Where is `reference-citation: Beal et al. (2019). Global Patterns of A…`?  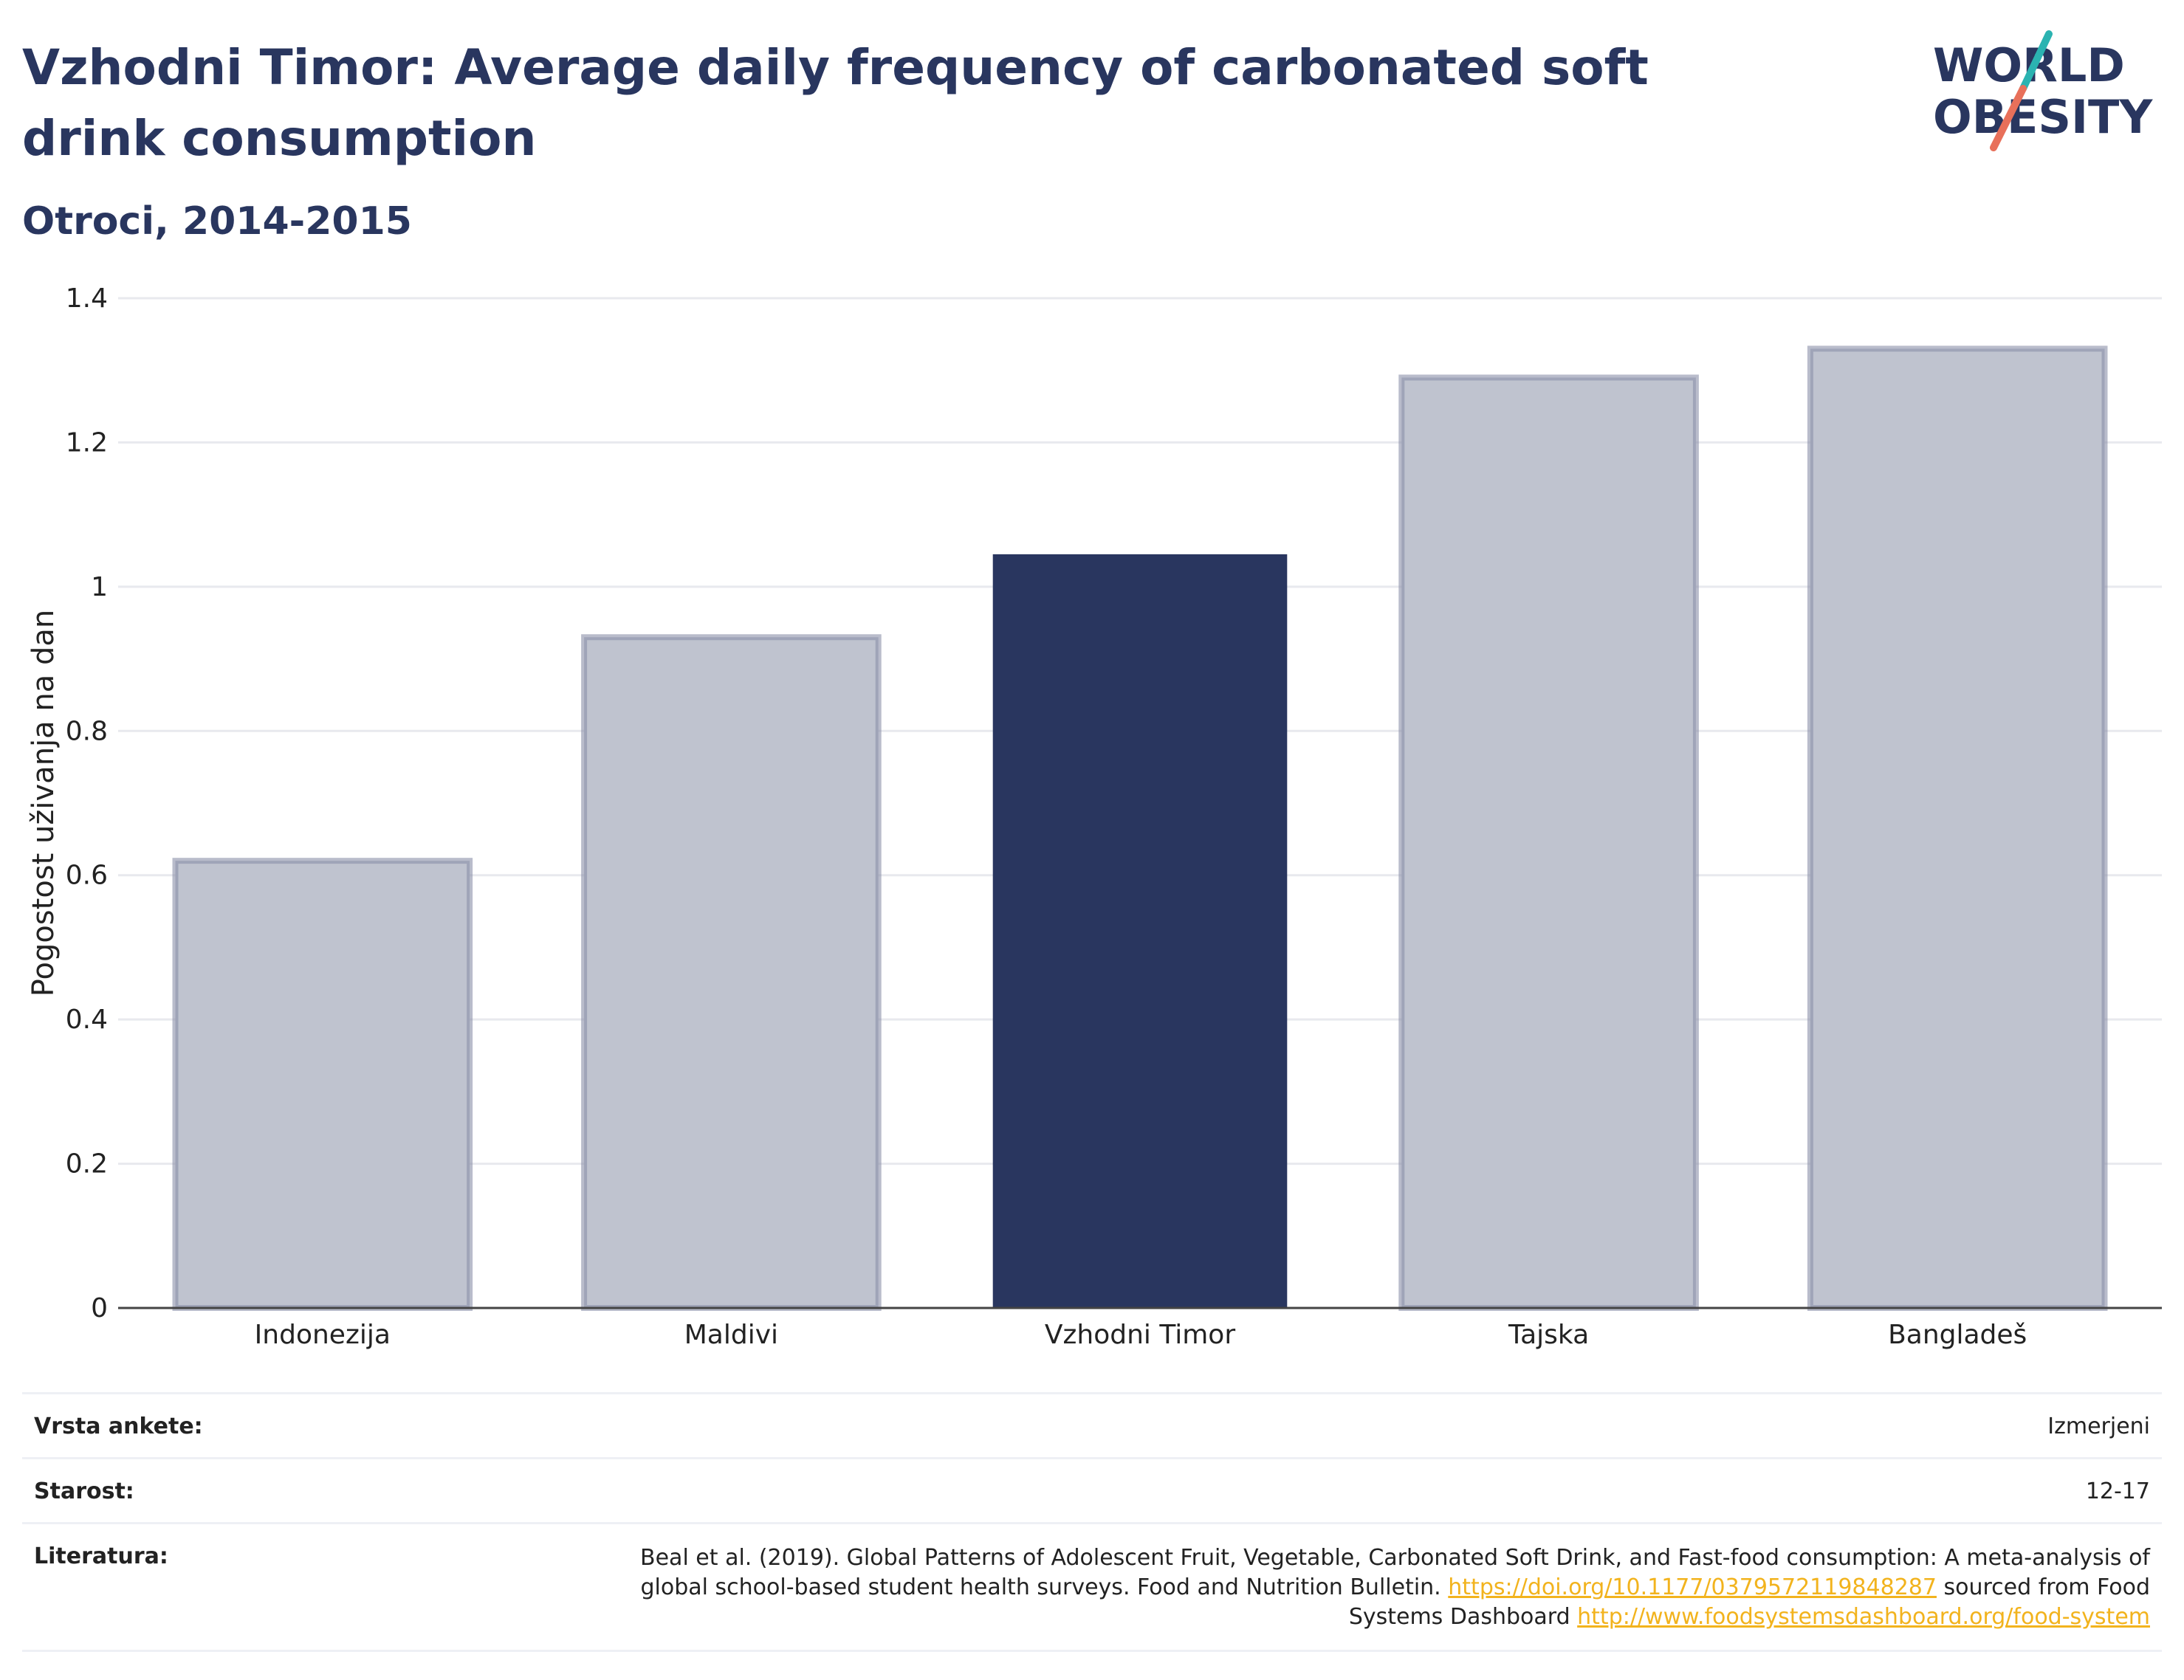 reference-citation: Beal et al. (2019). Global Patterns of A… is located at coordinates (1395, 1573).